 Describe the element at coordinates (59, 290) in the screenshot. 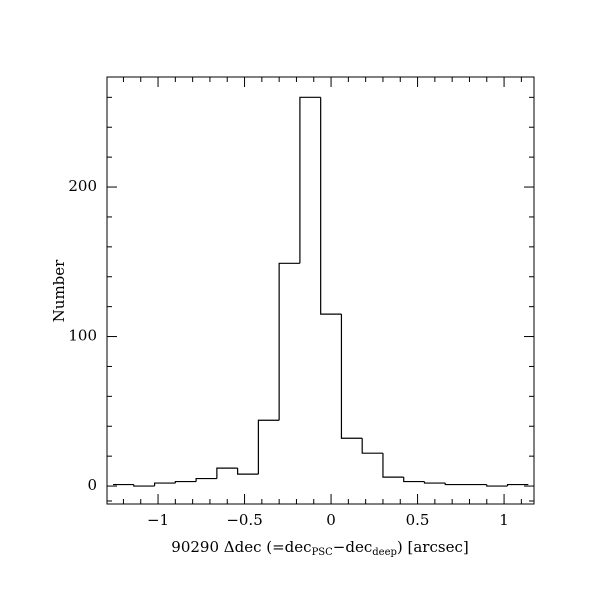

I see `y-axis-label: Number` at that location.